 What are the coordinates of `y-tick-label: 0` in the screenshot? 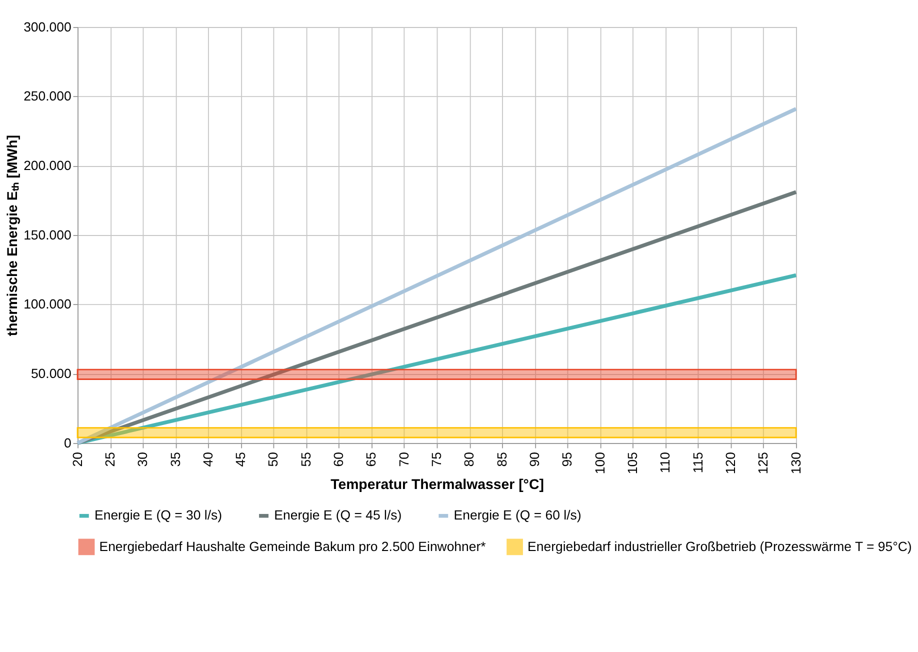 It's located at (68, 442).